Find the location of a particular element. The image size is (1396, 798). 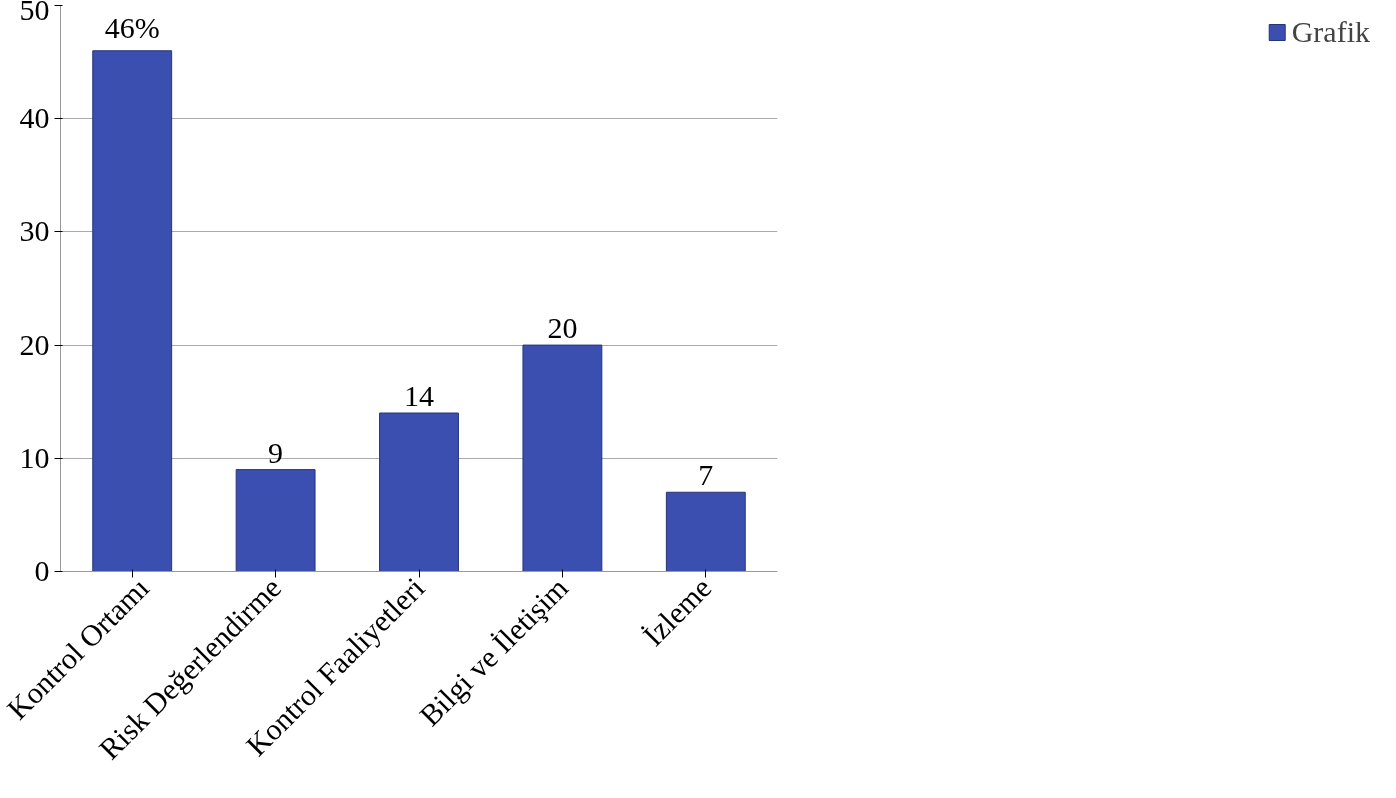

y-tick-label: 30 is located at coordinates (34, 231).